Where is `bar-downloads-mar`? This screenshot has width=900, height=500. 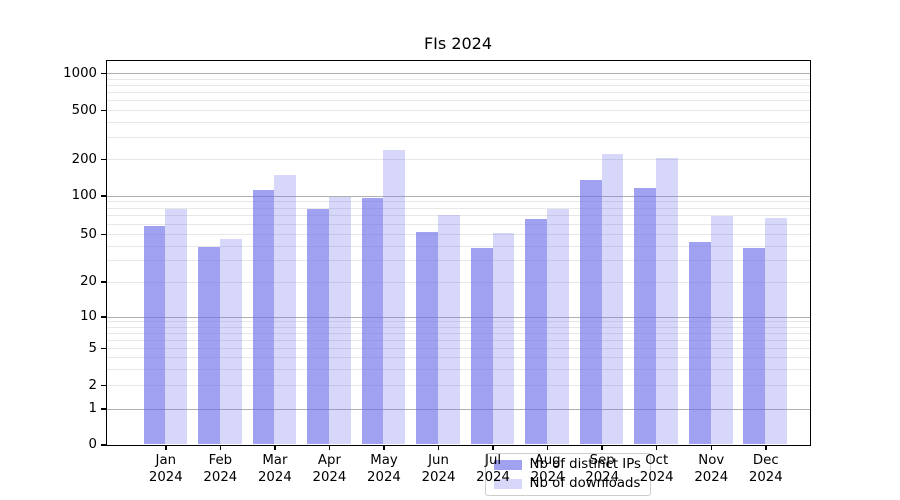
bar-downloads-mar is located at coordinates (285, 309).